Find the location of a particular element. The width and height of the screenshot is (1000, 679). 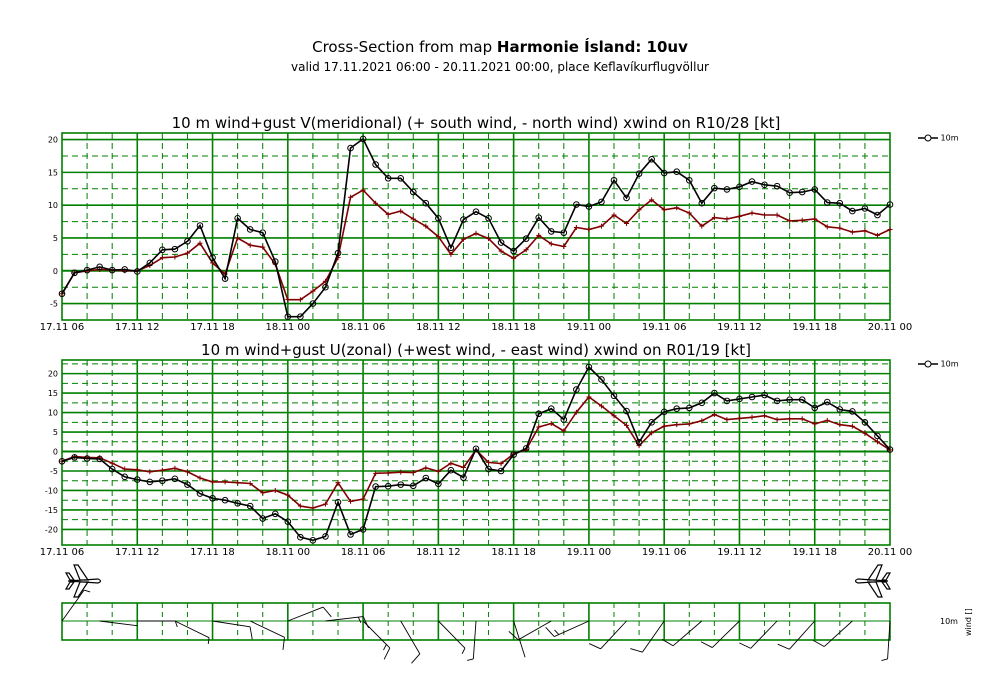

x-tick-label: 18.11 00 is located at coordinates (288, 327).